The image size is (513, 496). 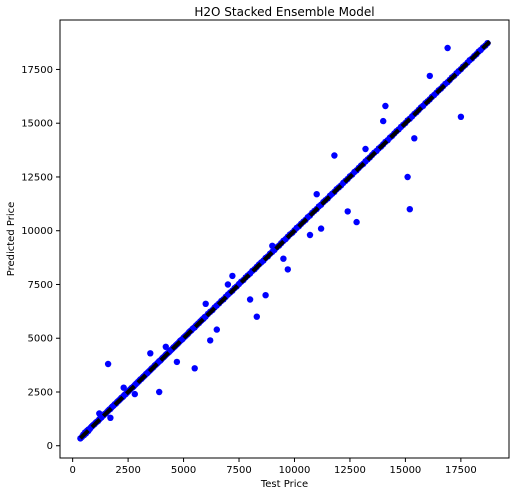 What do you see at coordinates (183, 470) in the screenshot?
I see `x-tick-label: 5000` at bounding box center [183, 470].